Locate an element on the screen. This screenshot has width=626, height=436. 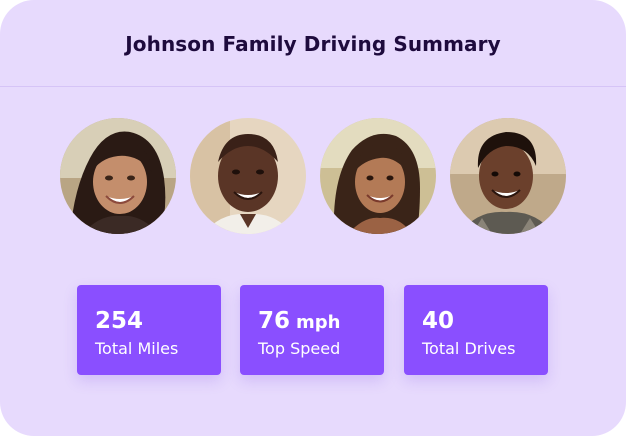
stat-total-miles: 254 Total Miles is located at coordinates (149, 330).